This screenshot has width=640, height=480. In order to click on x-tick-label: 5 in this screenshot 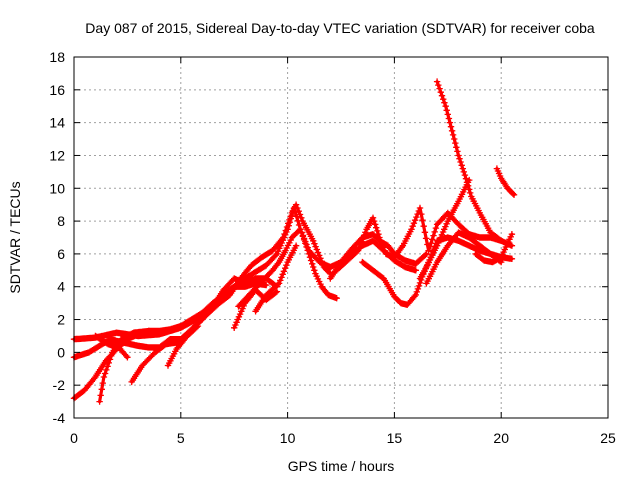, I will do `click(181, 438)`.